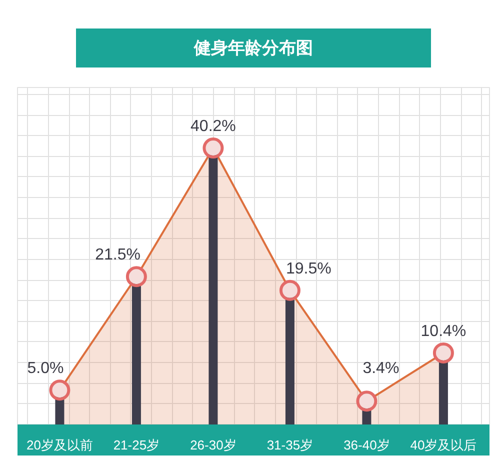  Describe the element at coordinates (381, 369) in the screenshot. I see `data-label: 3.4%` at that location.